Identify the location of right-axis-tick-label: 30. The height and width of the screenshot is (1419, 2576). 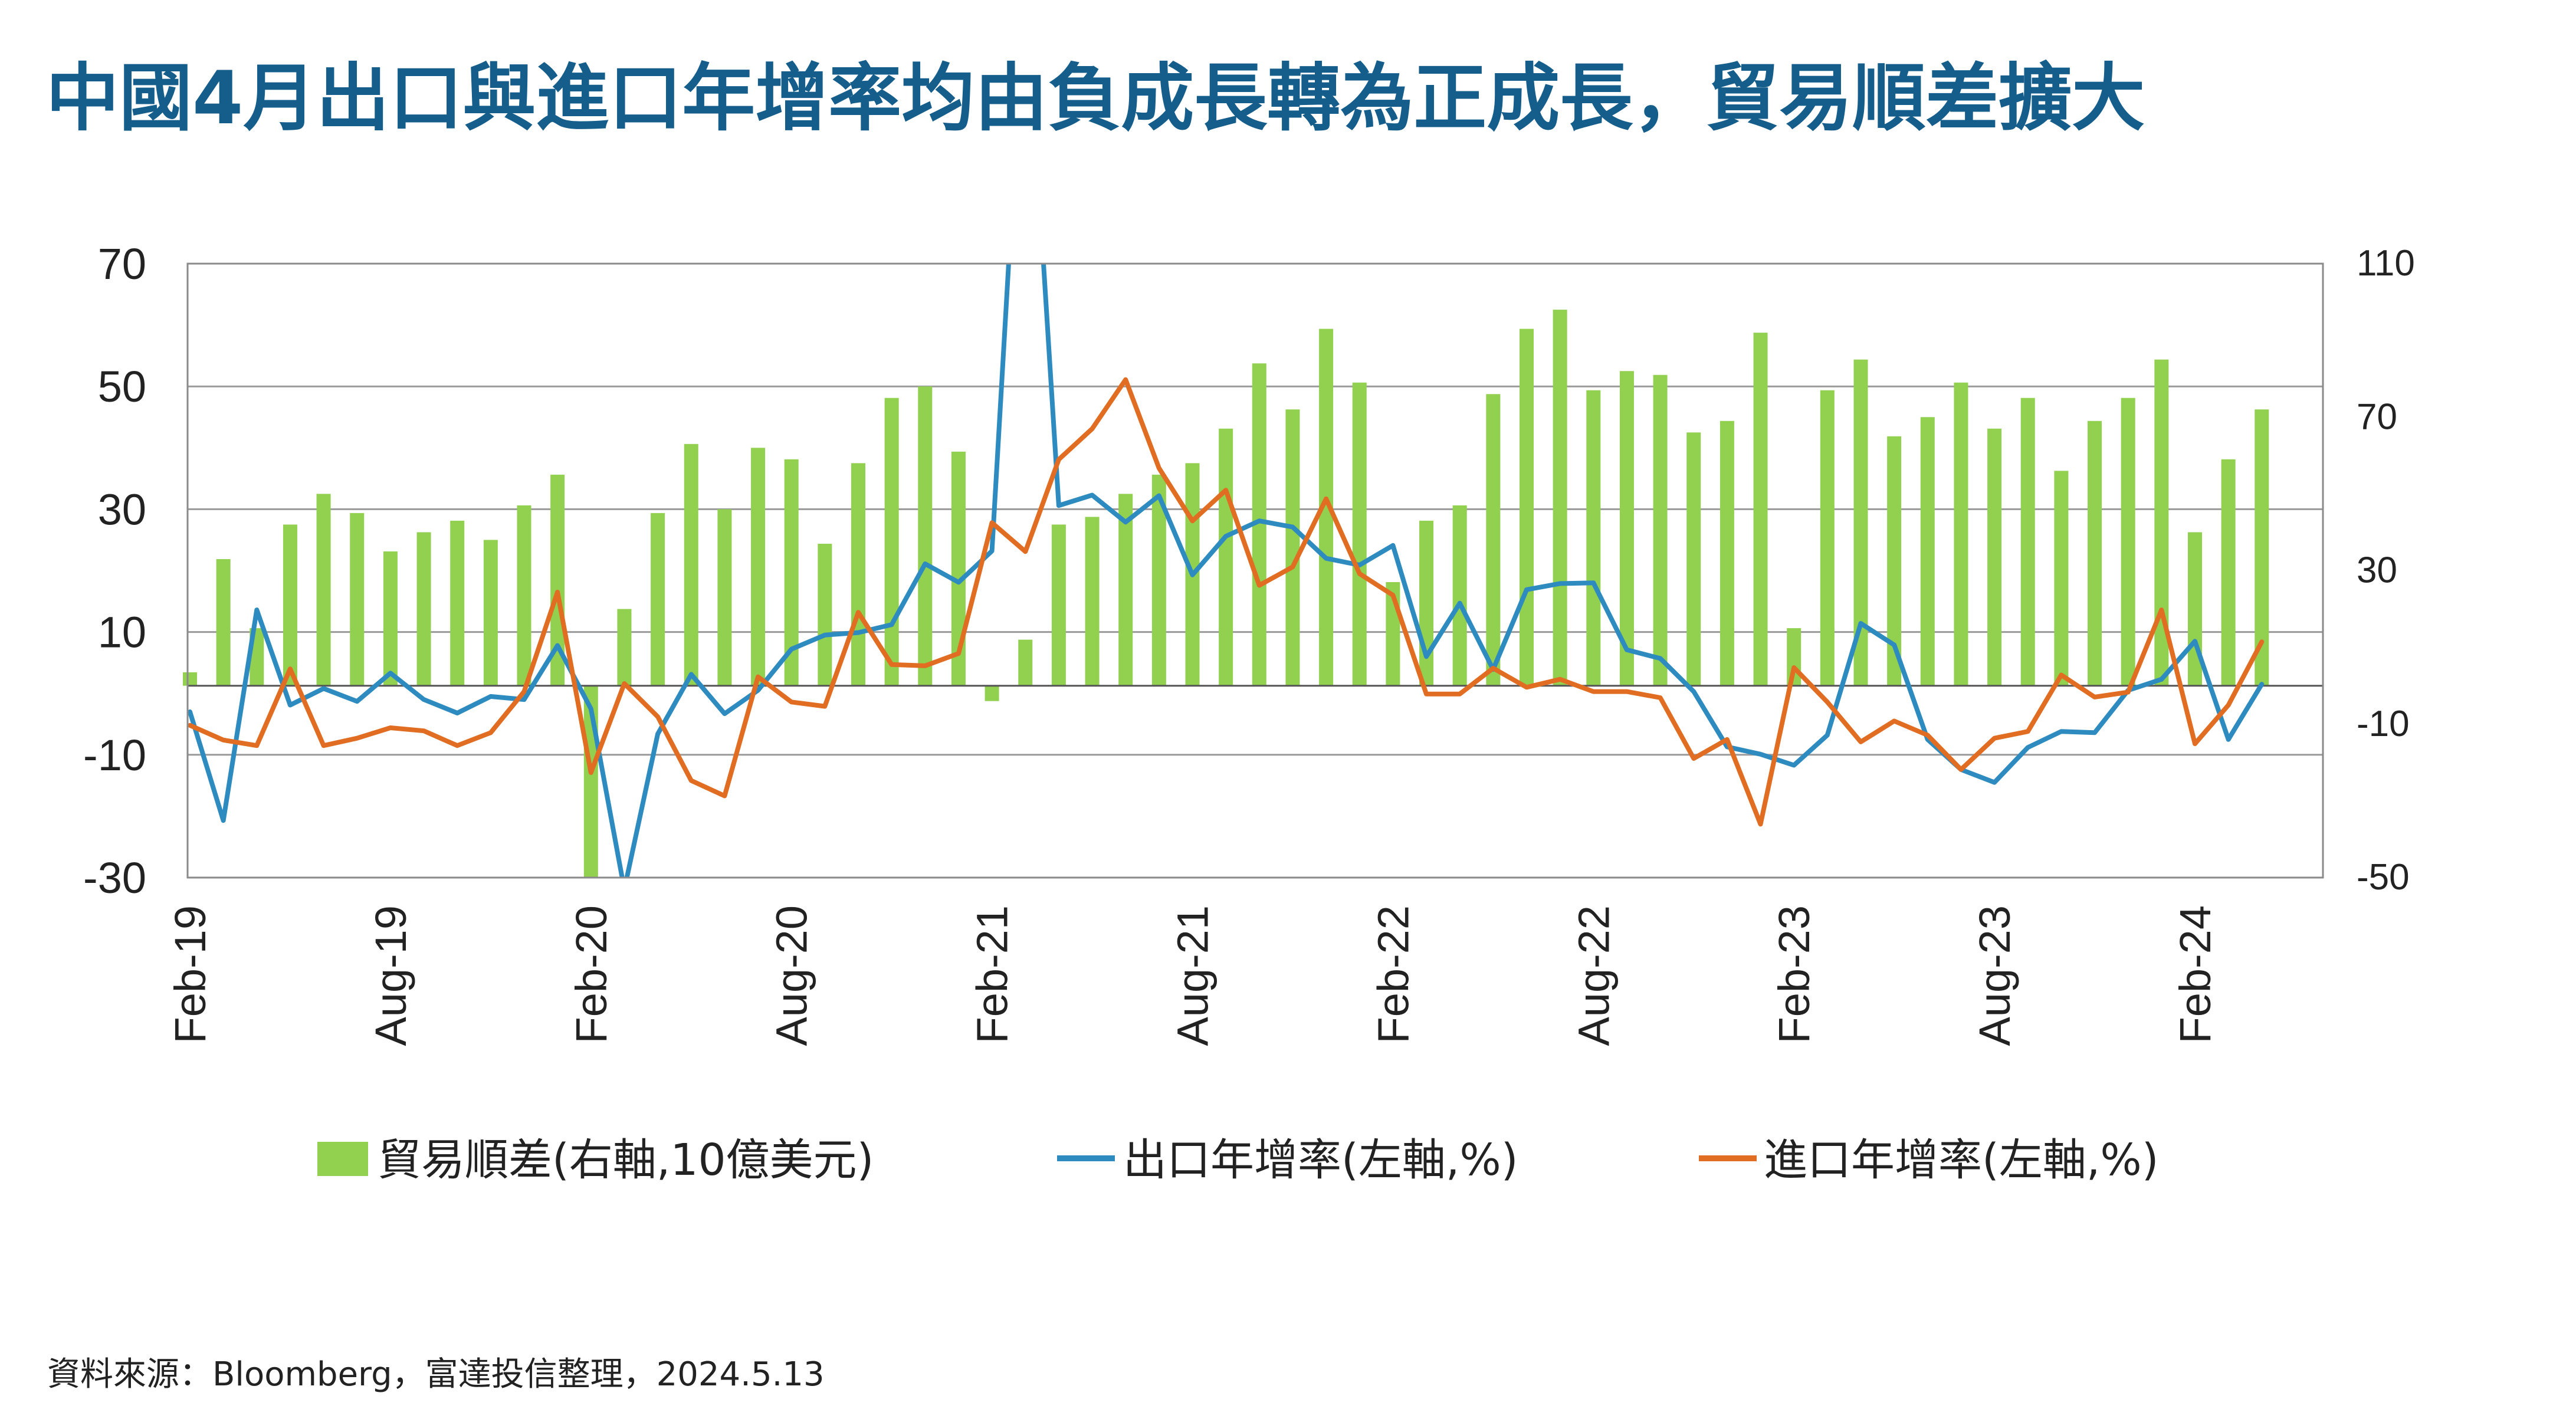
(2377, 570).